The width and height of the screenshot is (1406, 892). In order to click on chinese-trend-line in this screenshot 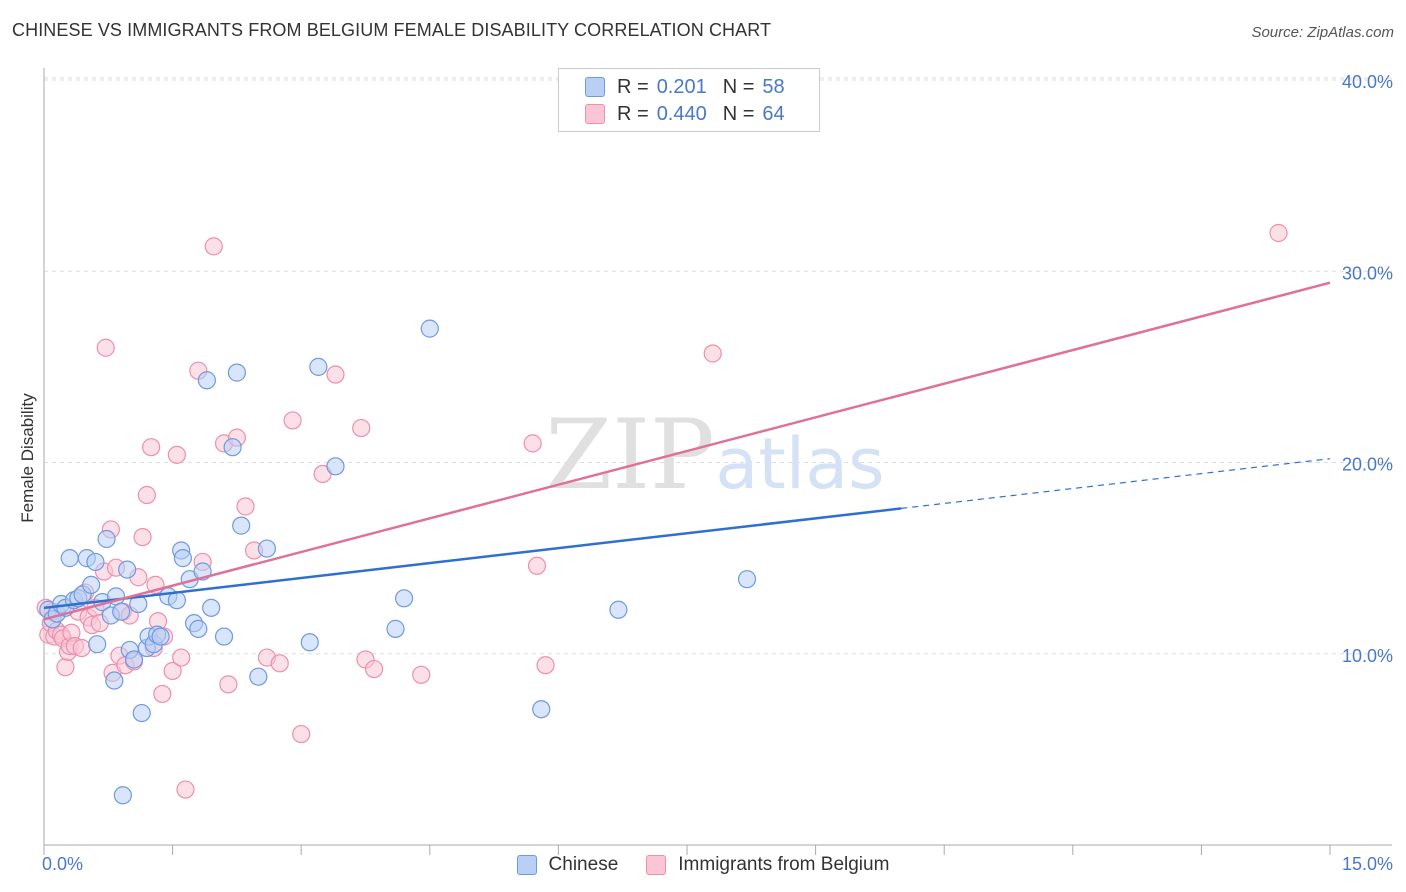, I will do `click(472, 558)`.